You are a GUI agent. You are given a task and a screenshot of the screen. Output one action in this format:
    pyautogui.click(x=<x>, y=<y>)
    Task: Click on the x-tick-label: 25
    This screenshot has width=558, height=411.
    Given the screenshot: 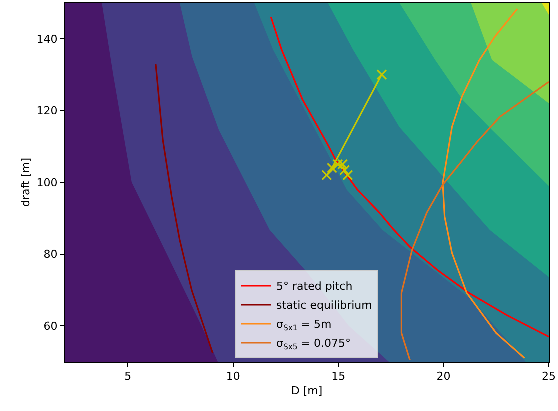 What is the action you would take?
    pyautogui.click(x=549, y=377)
    